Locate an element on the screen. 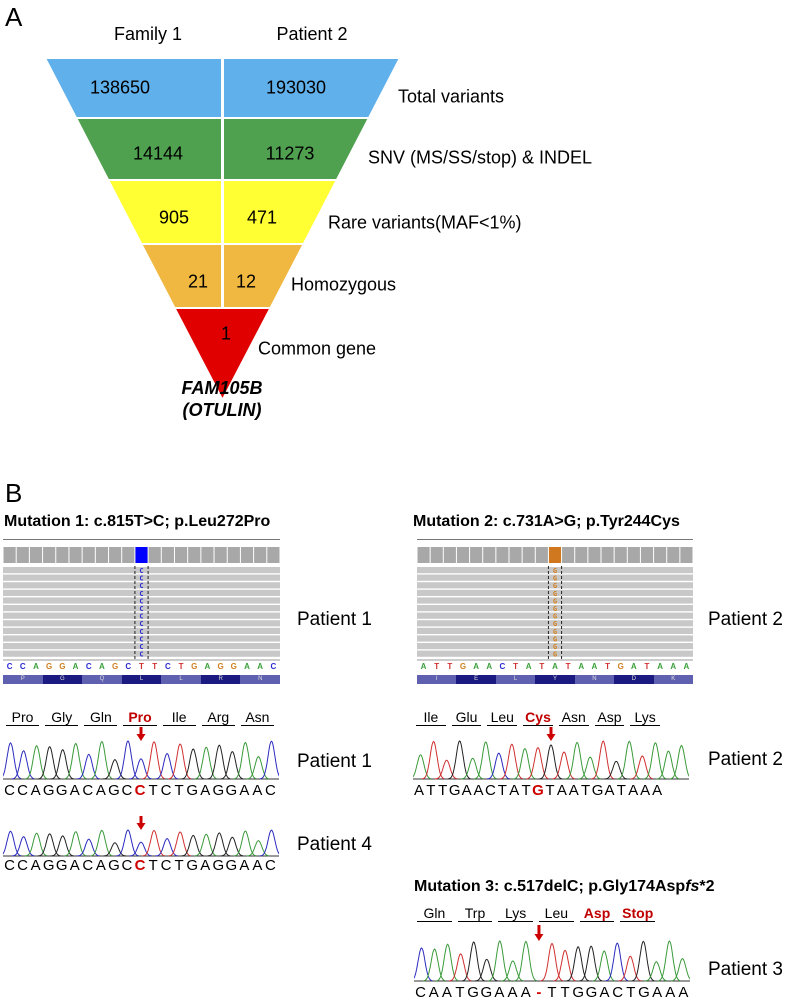 The width and height of the screenshot is (793, 1004). trace-patient1-label: Patient 1 is located at coordinates (334, 761).